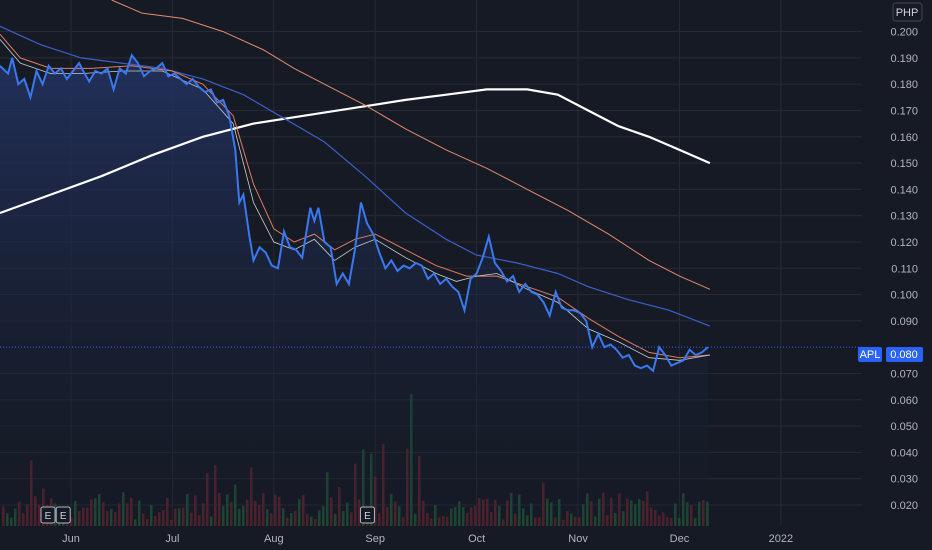  What do you see at coordinates (904, 111) in the screenshot?
I see `y-tick-label: 0.170` at bounding box center [904, 111].